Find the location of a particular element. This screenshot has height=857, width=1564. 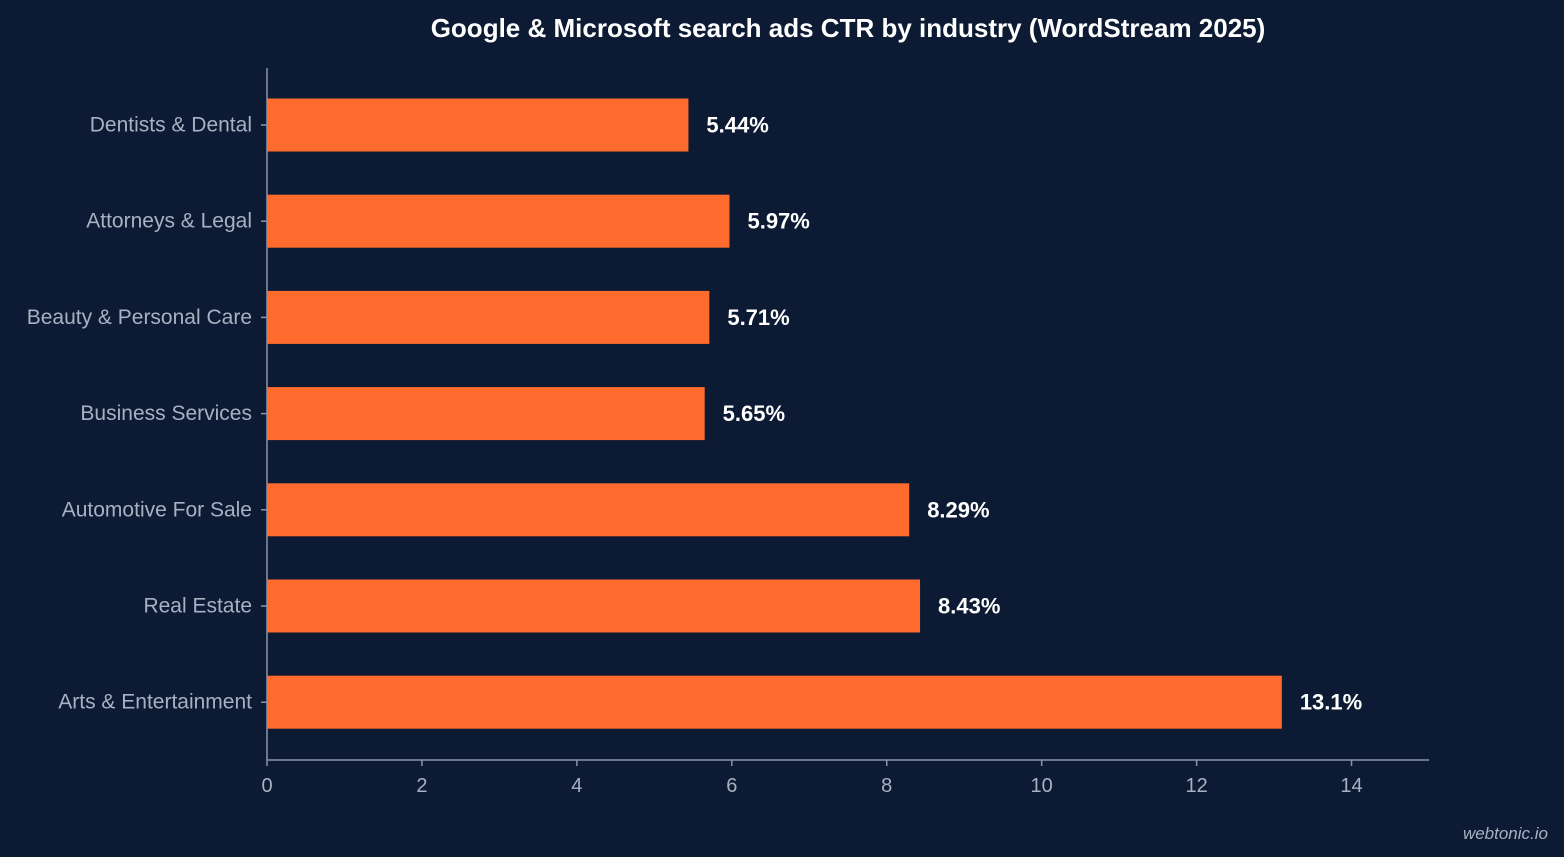

x-tick-label: 10 is located at coordinates (1042, 786).